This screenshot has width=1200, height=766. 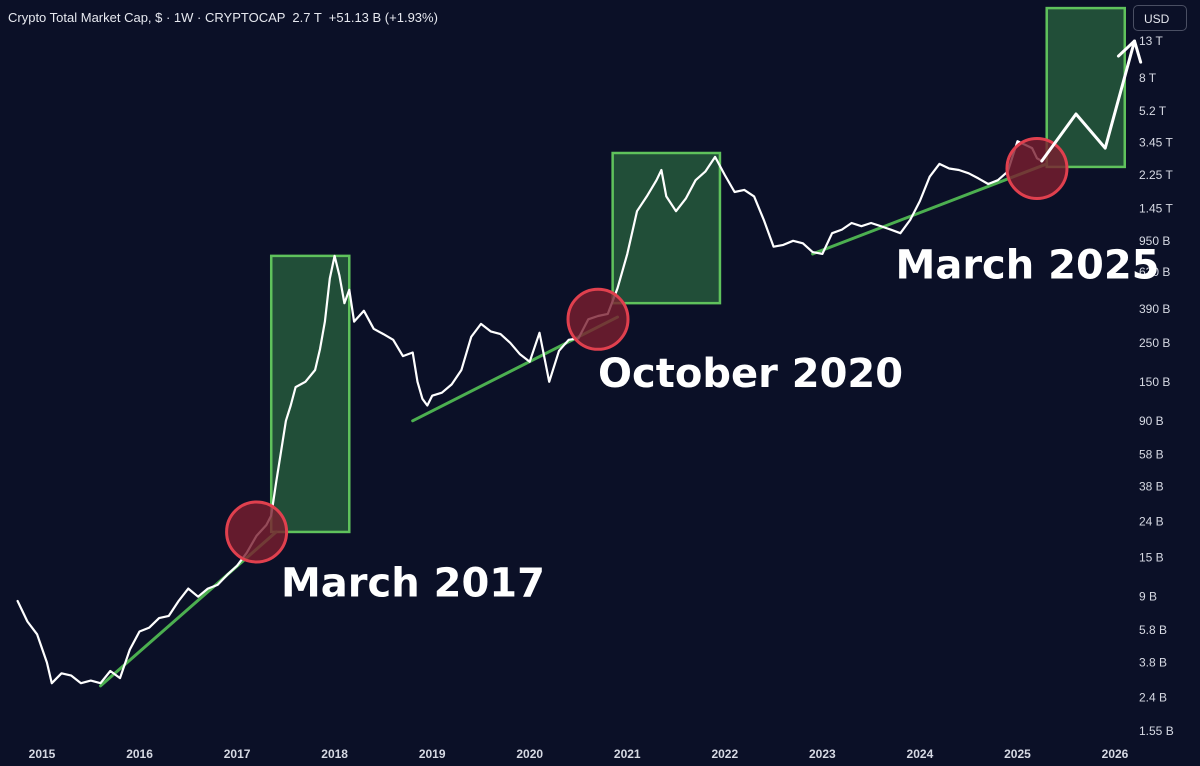 What do you see at coordinates (1154, 241) in the screenshot?
I see `y-tick-label: 950 B` at bounding box center [1154, 241].